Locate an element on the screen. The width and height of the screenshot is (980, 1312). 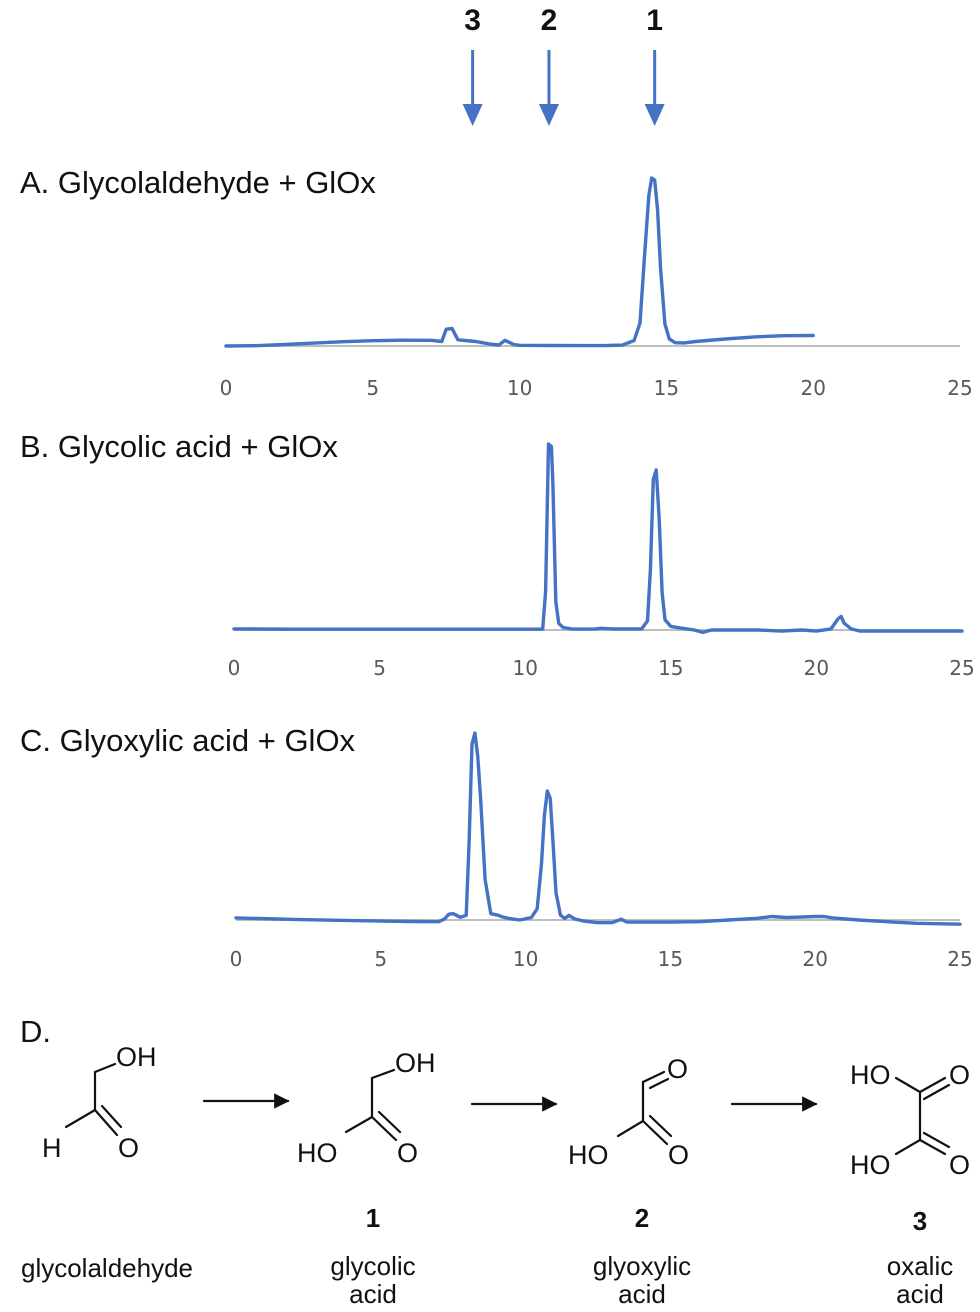
panel-c-plot: 0 5 10 15 20 25 is located at coordinates (601, 851).